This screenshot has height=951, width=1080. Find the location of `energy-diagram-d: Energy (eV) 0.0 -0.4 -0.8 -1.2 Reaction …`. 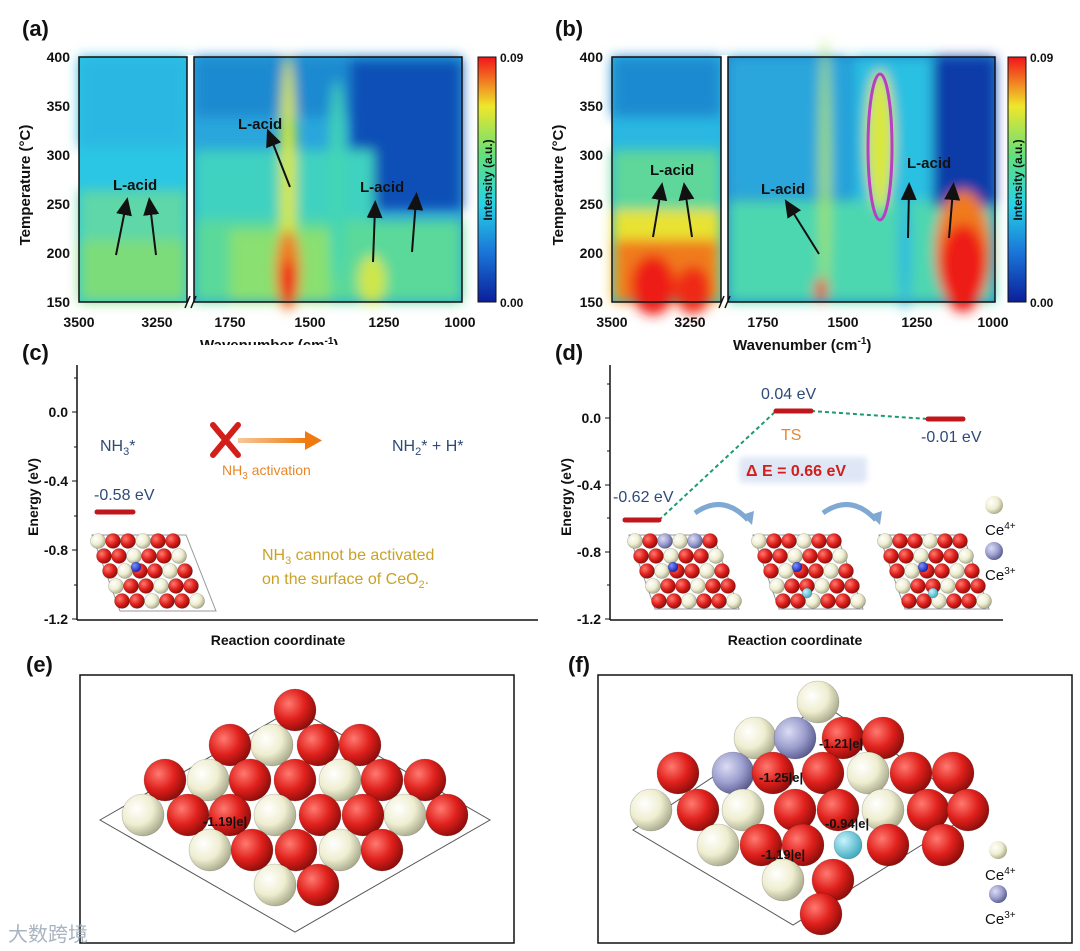

energy-diagram-d: Energy (eV) 0.0 -0.4 -0.8 -1.2 Reaction … is located at coordinates (787, 506).